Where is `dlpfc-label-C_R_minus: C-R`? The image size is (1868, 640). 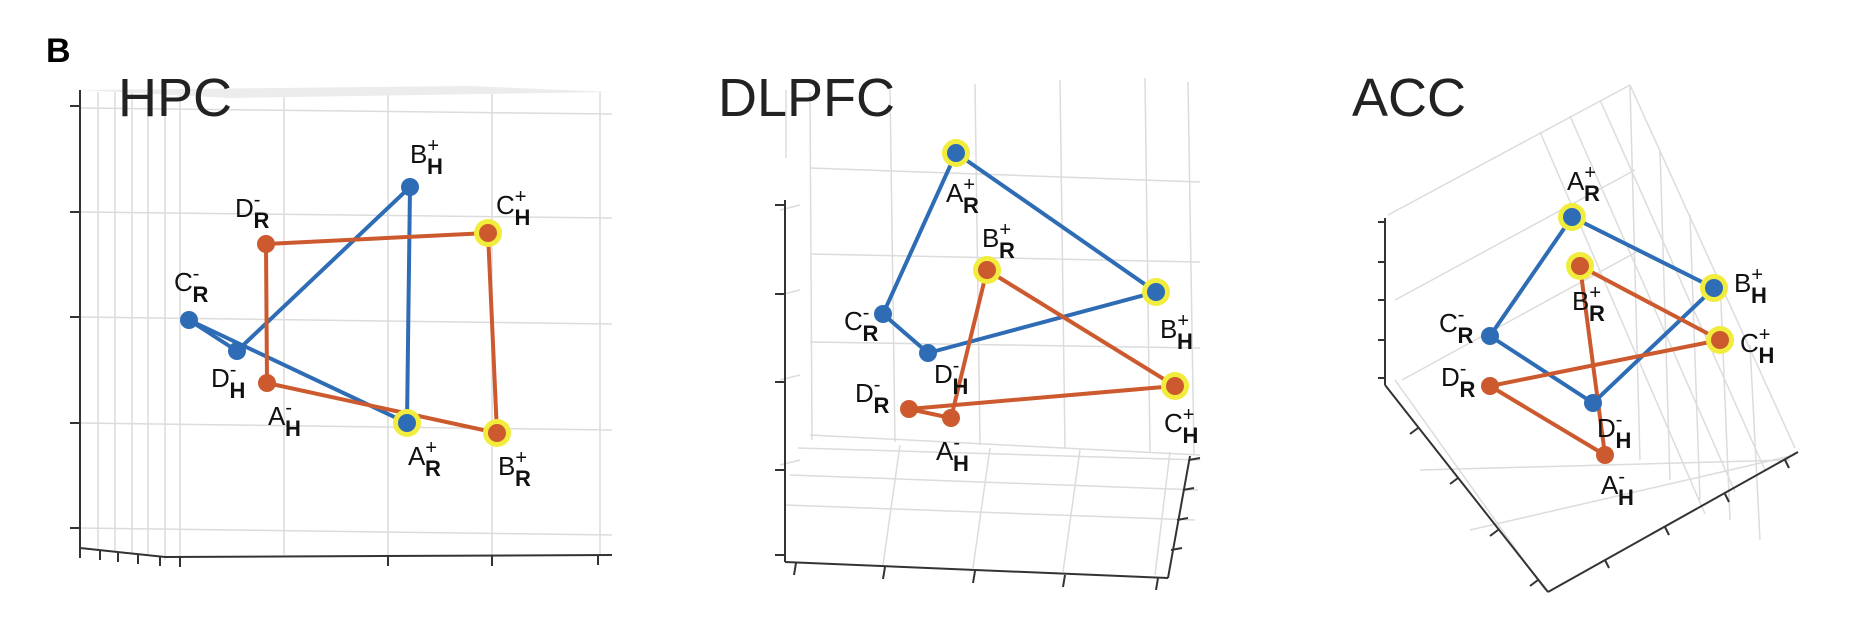 dlpfc-label-C_R_minus: C-R is located at coordinates (861, 324).